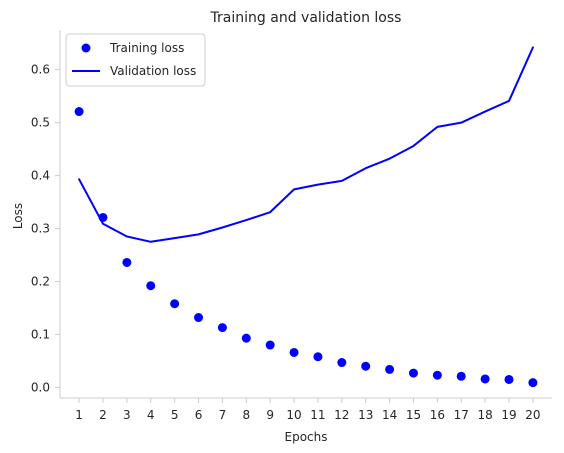  I want to click on x-tick-label: 4, so click(151, 415).